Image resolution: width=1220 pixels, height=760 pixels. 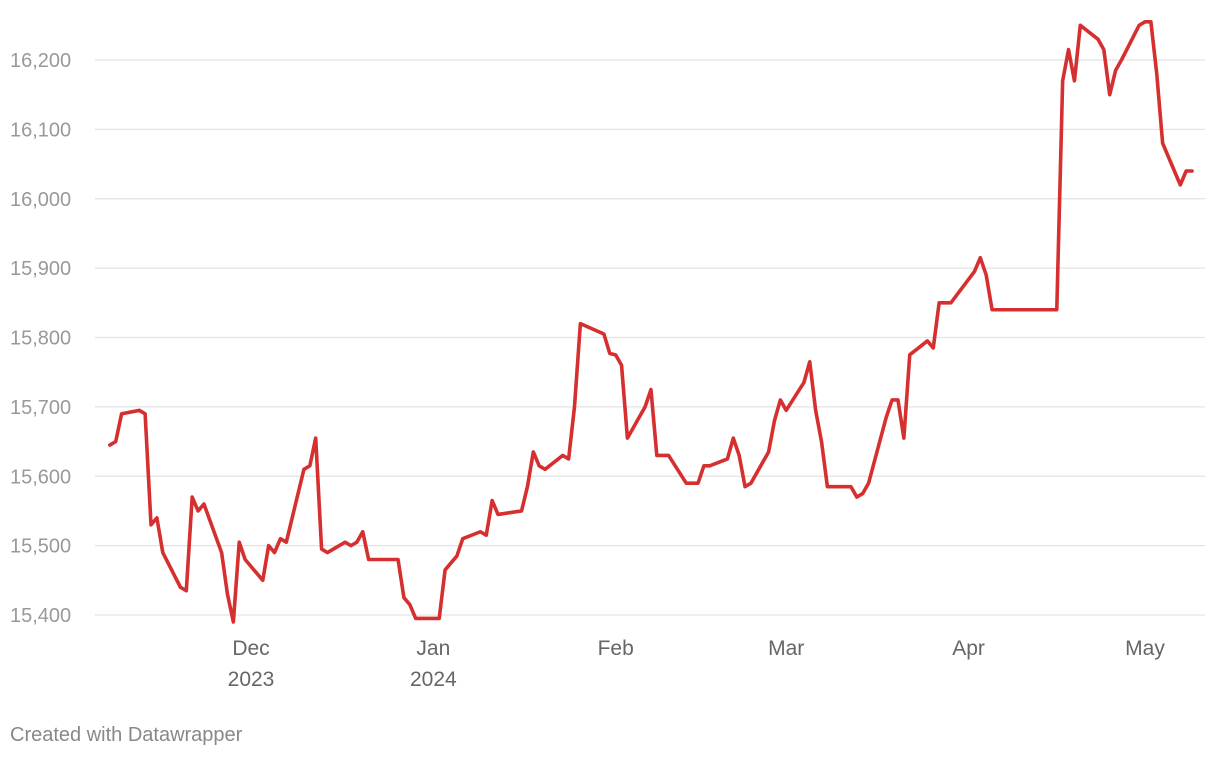 I want to click on x-tick-label: Mar, so click(x=786, y=648).